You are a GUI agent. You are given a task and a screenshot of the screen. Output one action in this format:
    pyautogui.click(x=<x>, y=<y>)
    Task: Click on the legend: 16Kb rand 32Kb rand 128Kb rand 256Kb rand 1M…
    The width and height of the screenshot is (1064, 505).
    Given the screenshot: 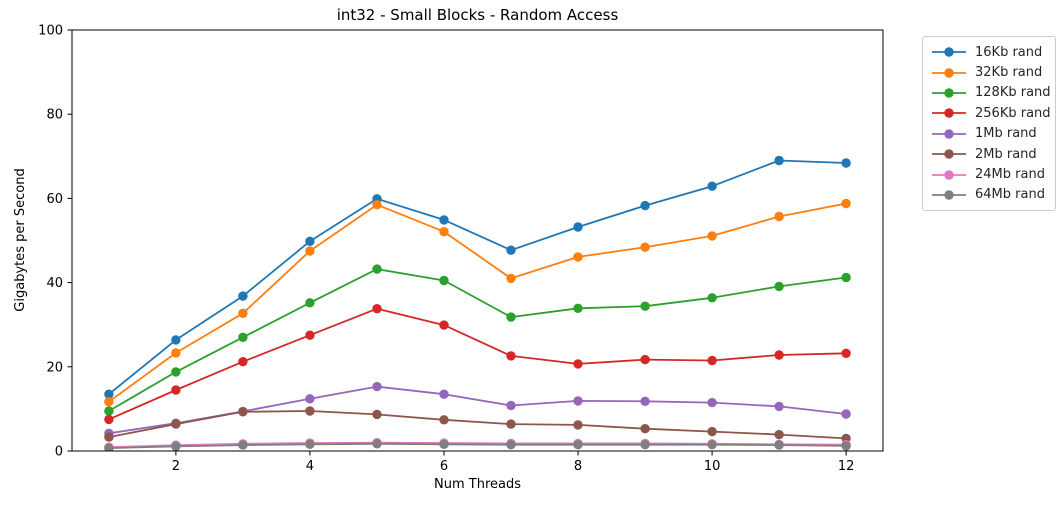 What is the action you would take?
    pyautogui.click(x=989, y=124)
    